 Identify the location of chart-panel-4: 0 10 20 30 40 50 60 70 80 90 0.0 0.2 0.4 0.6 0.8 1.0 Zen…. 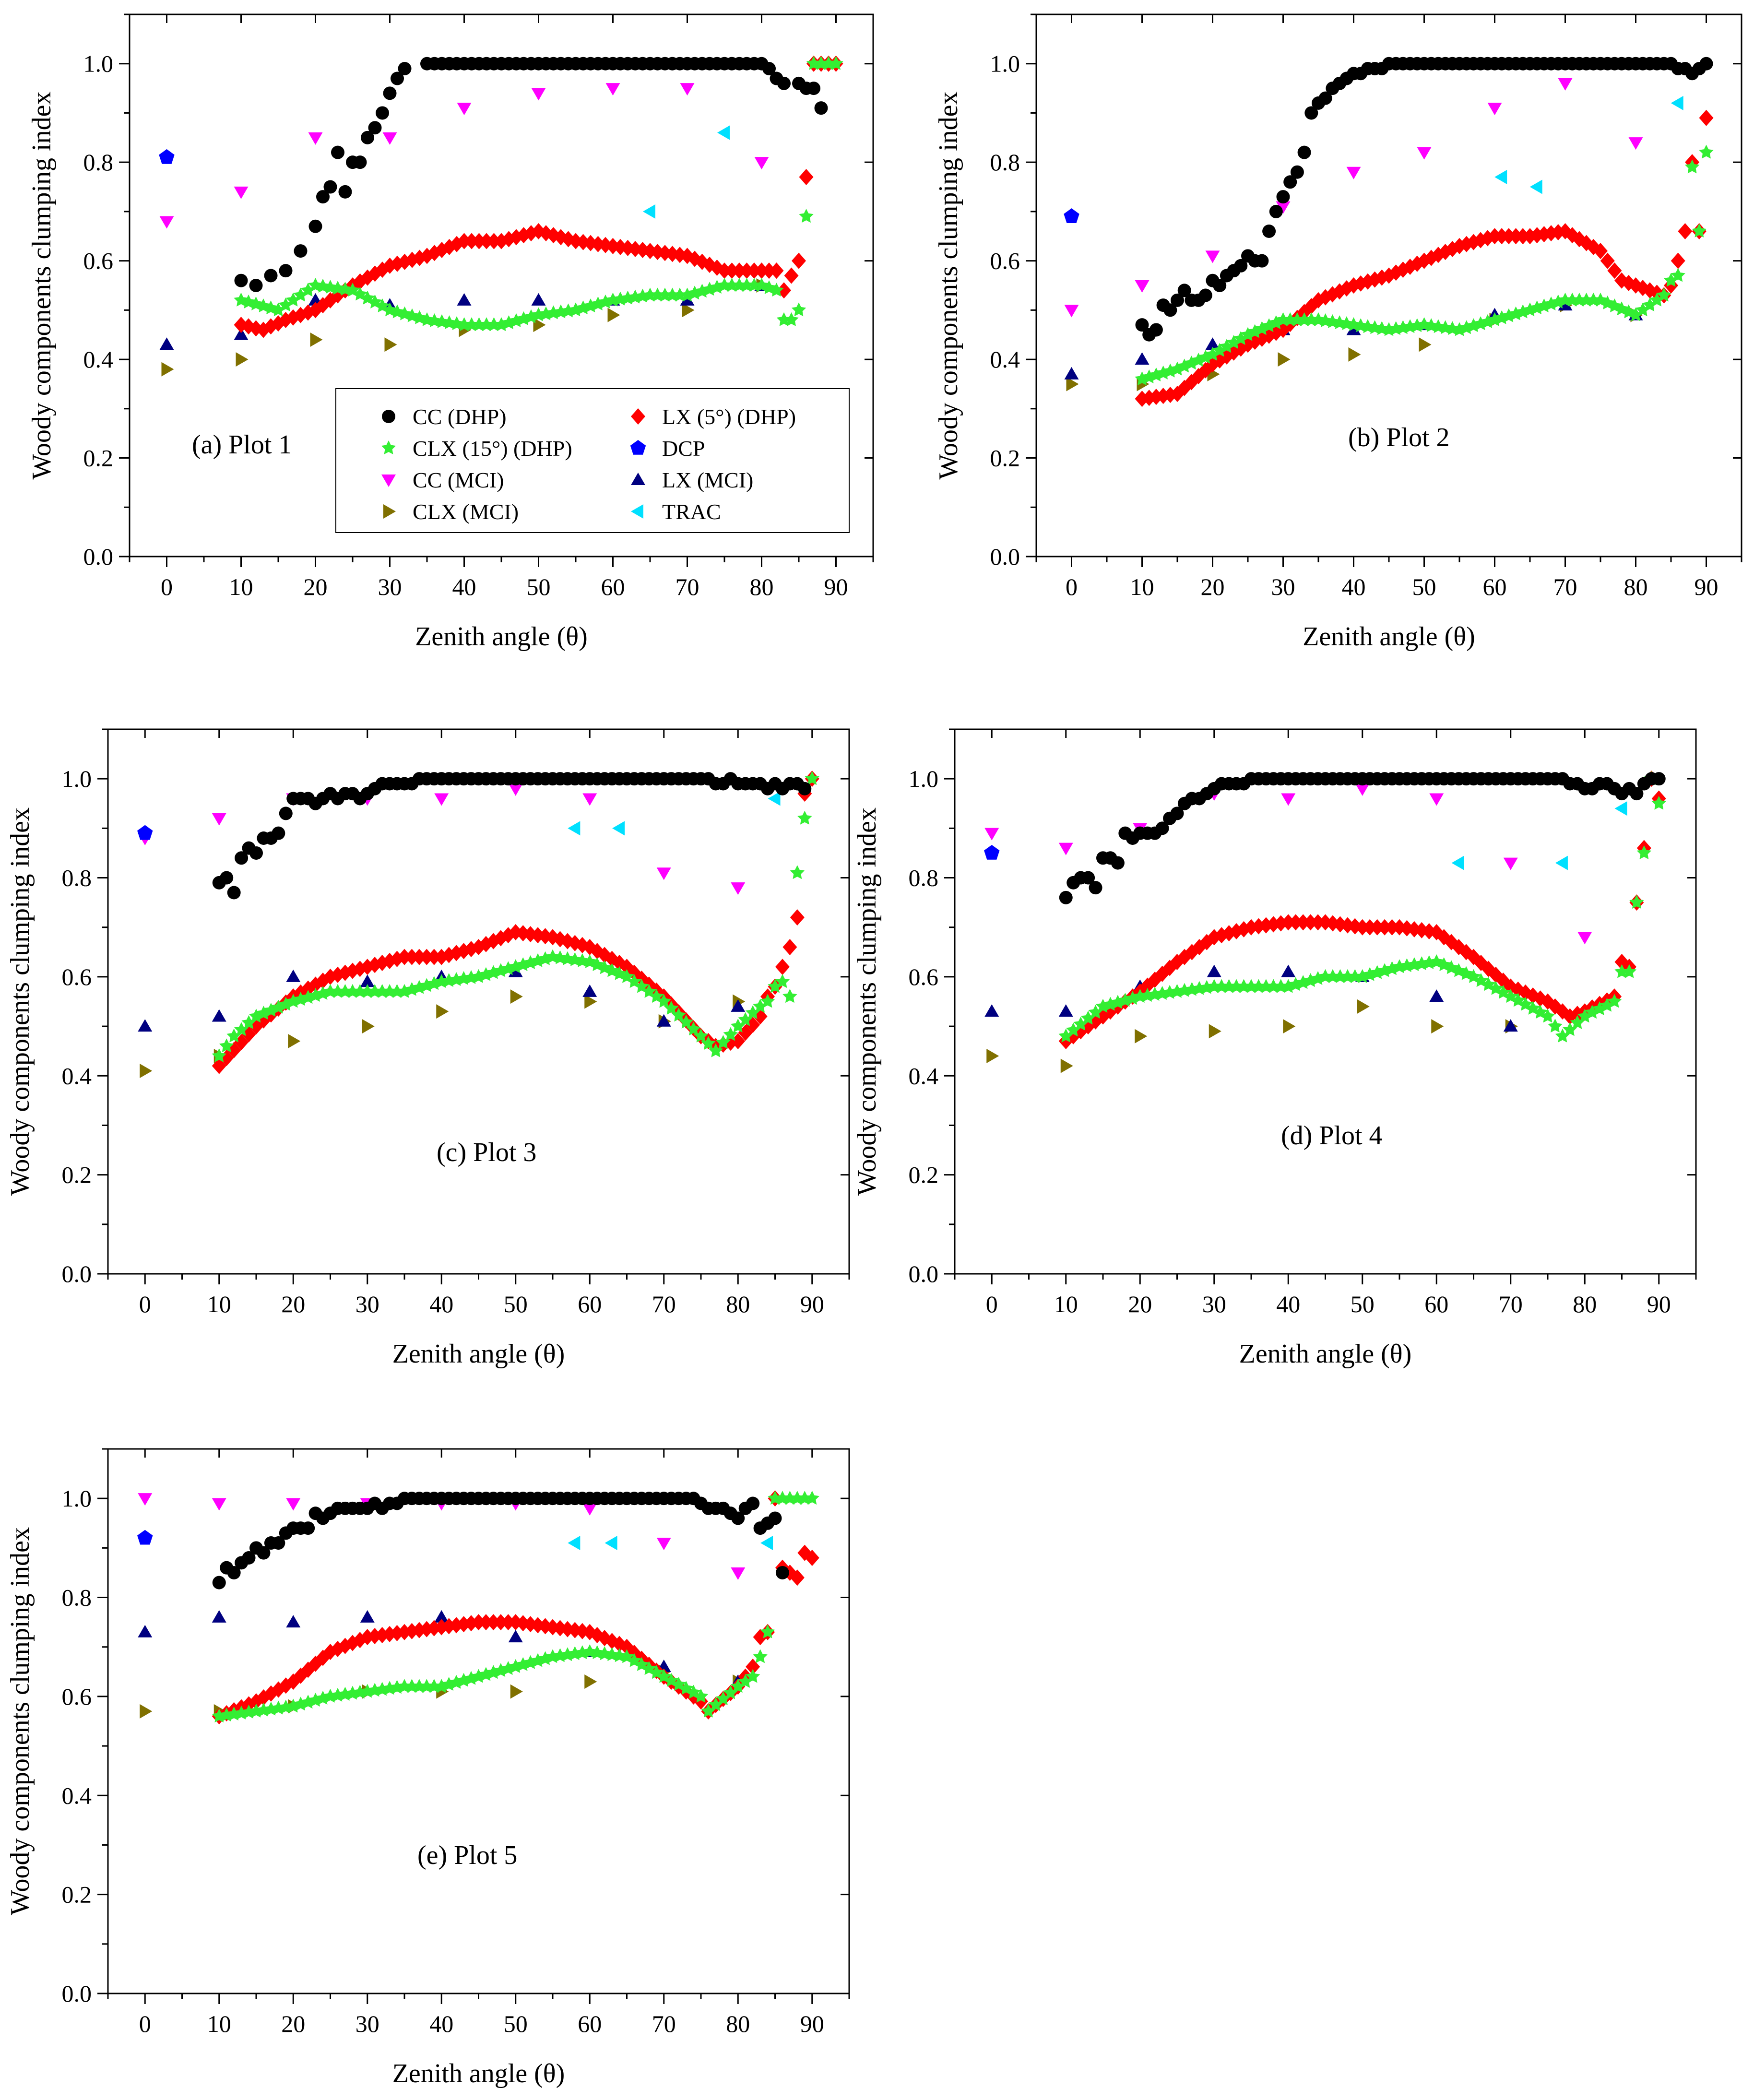
(1275, 1048).